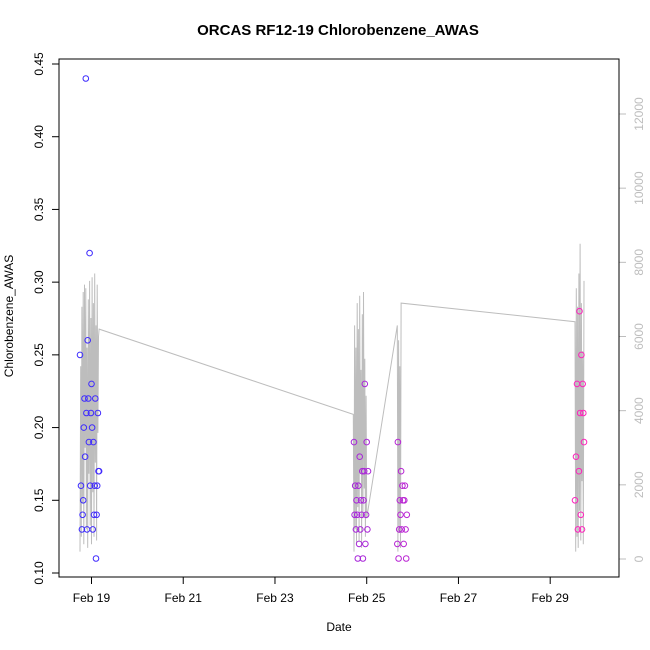  I want to click on x-tick-label: Feb 27, so click(459, 598).